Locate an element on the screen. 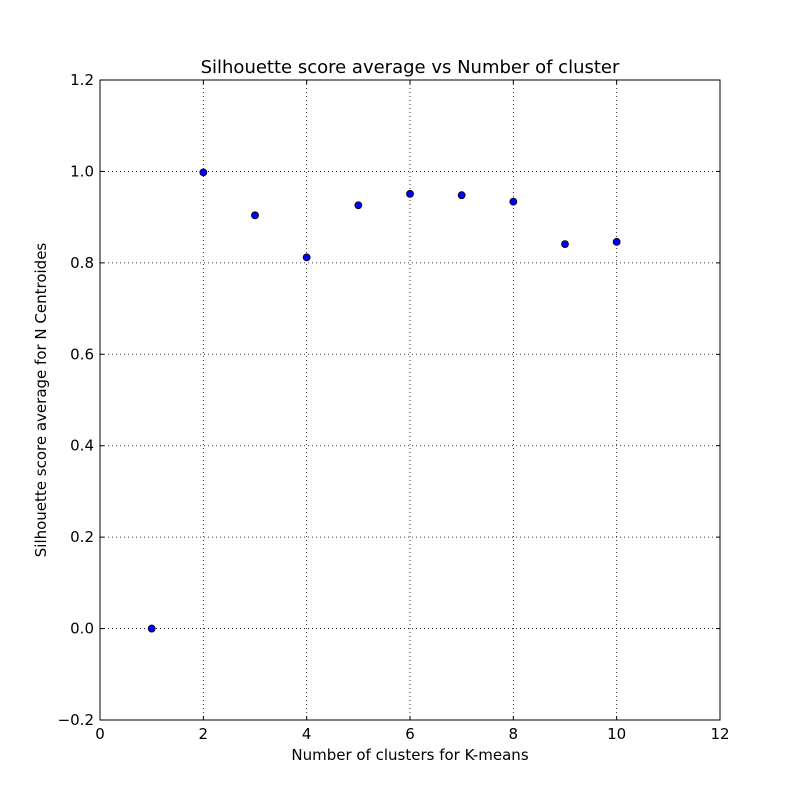 The width and height of the screenshot is (800, 800). x-tick-labels: 0 2 4 6 8 10 12 is located at coordinates (412, 734).